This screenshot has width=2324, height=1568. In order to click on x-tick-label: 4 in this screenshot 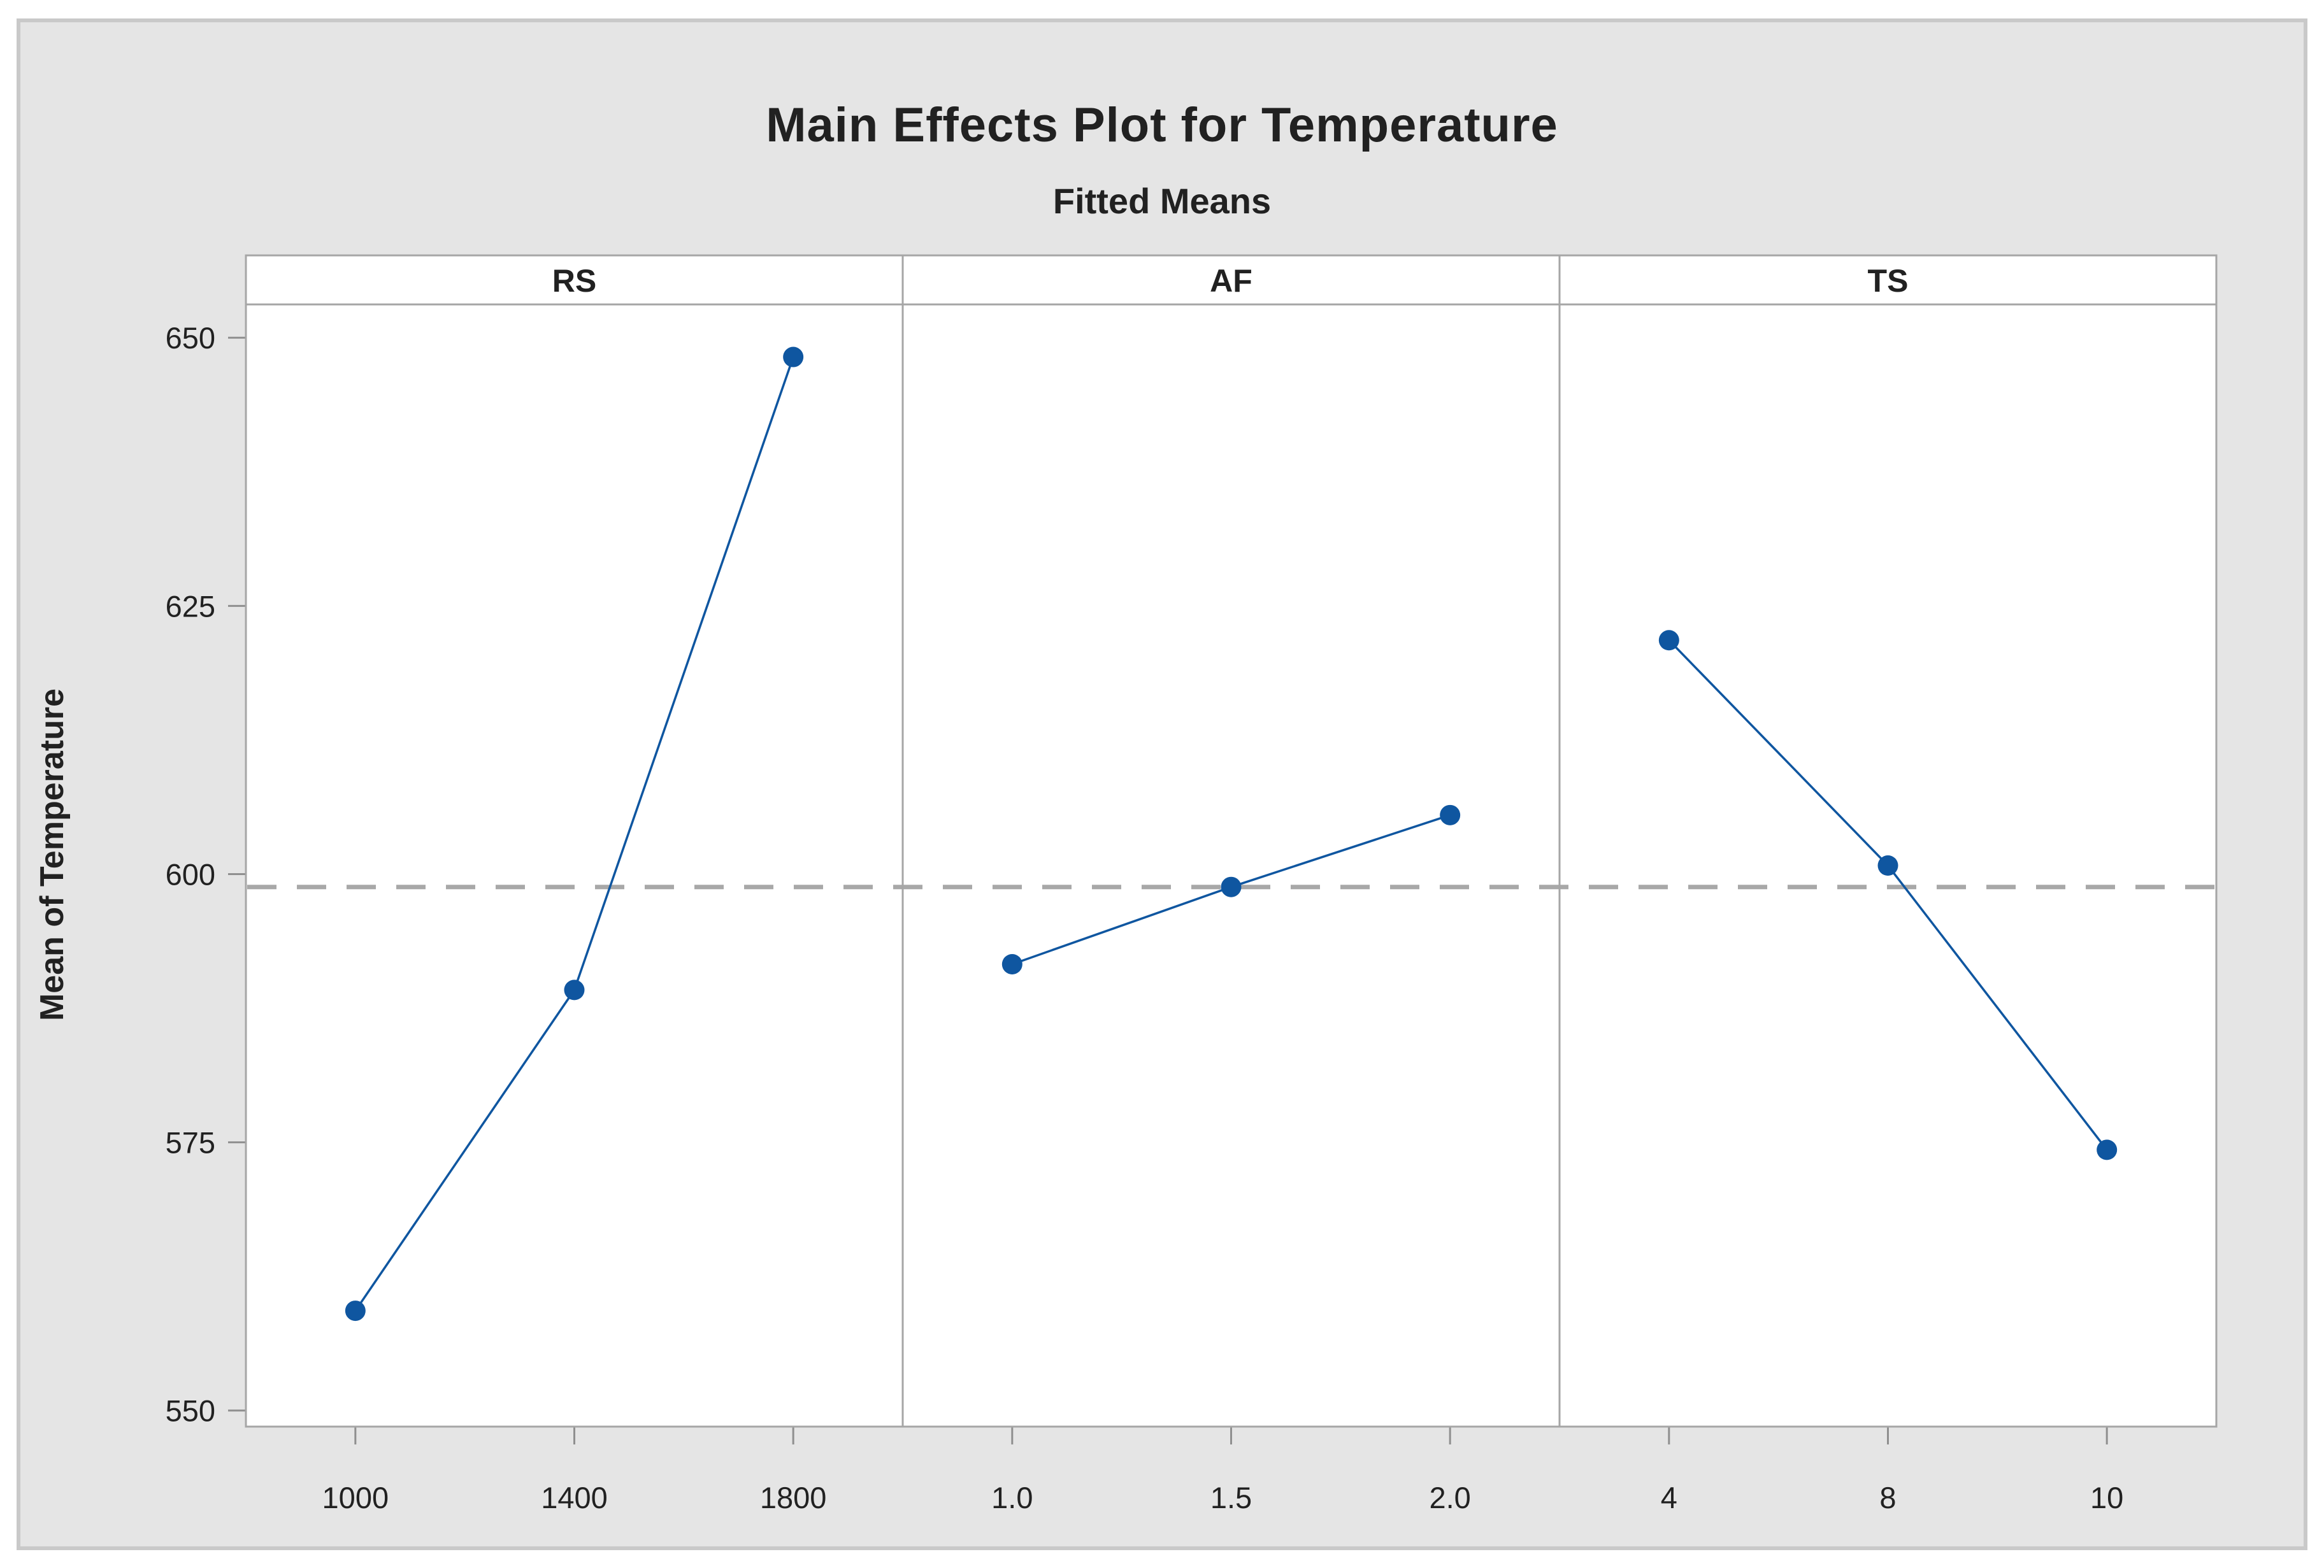, I will do `click(1669, 1498)`.